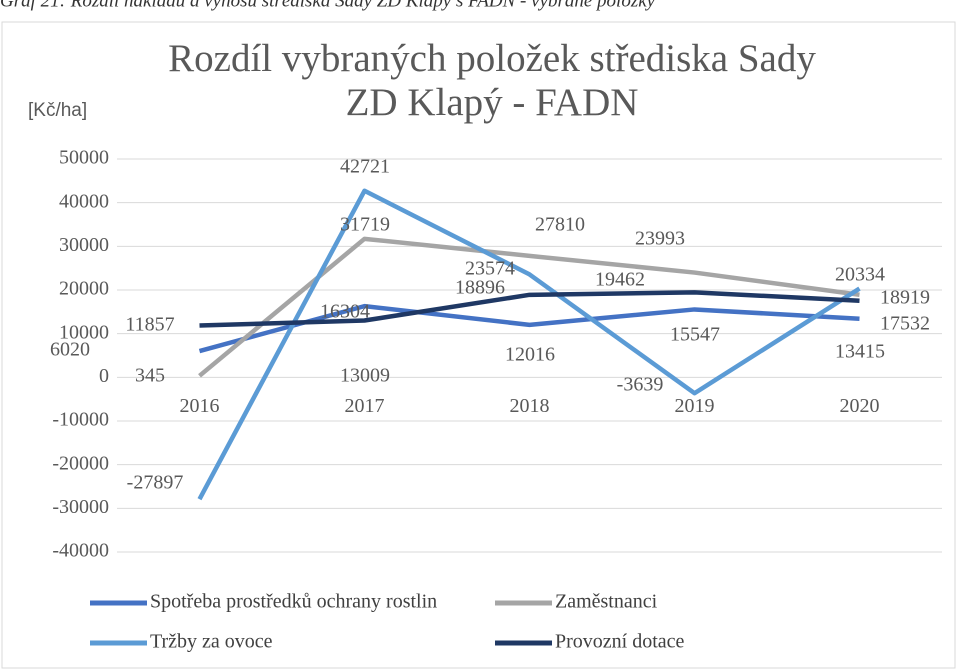 The height and width of the screenshot is (670, 958). Describe the element at coordinates (530, 355) in the screenshot. I see `data-label: 12016` at that location.